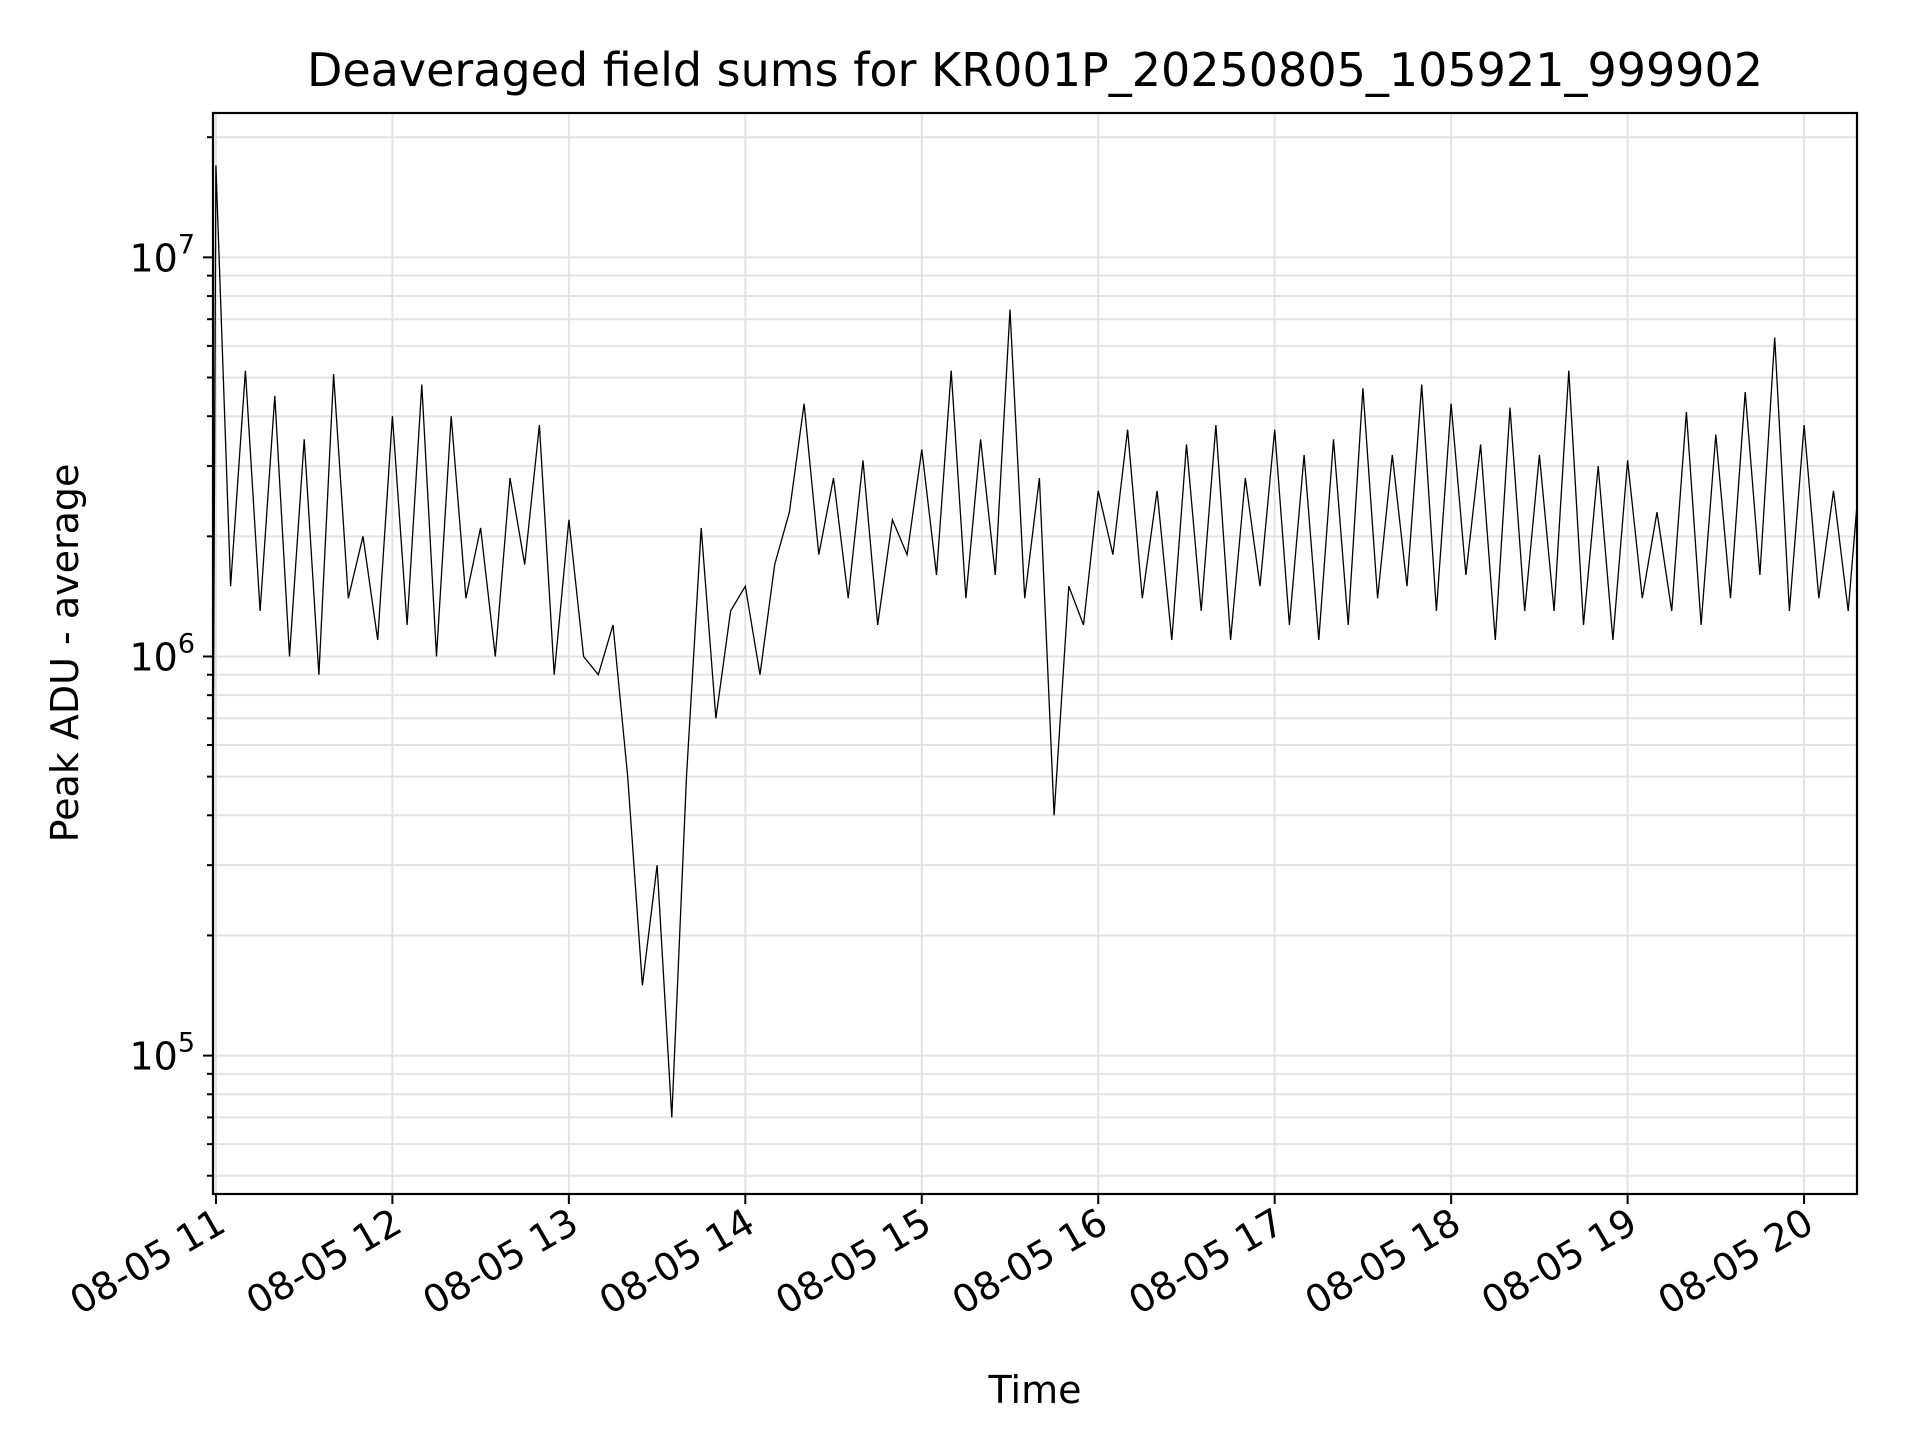  I want to click on y-tick-label: 10⁶, so click(162, 653).